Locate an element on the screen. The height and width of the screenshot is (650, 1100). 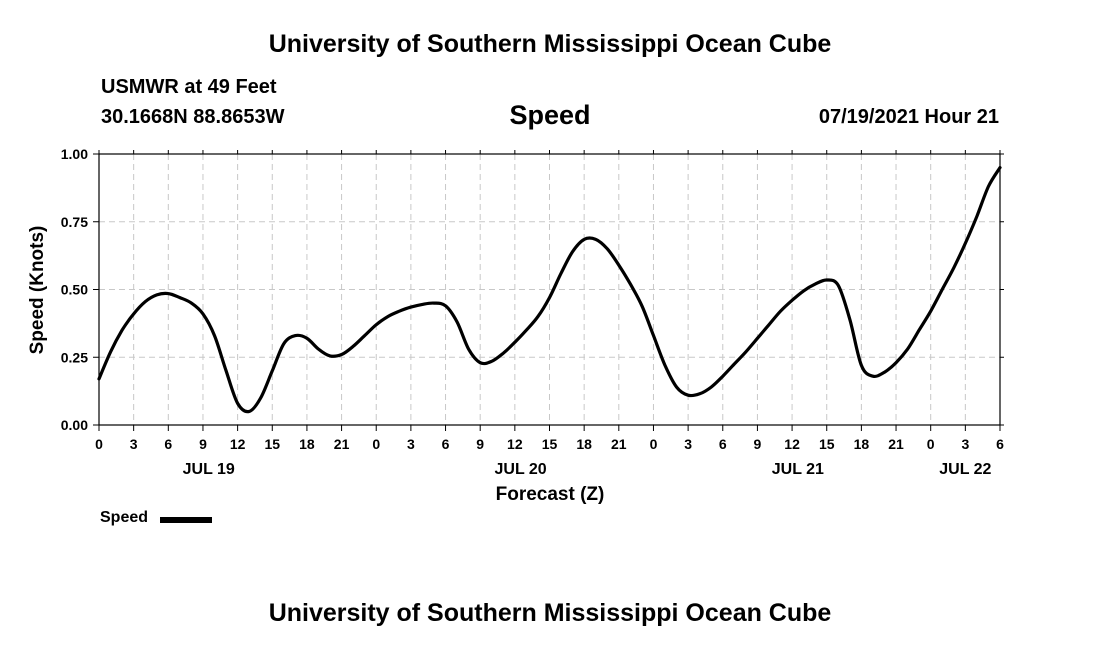
variable-title: Speed is located at coordinates (550, 115).